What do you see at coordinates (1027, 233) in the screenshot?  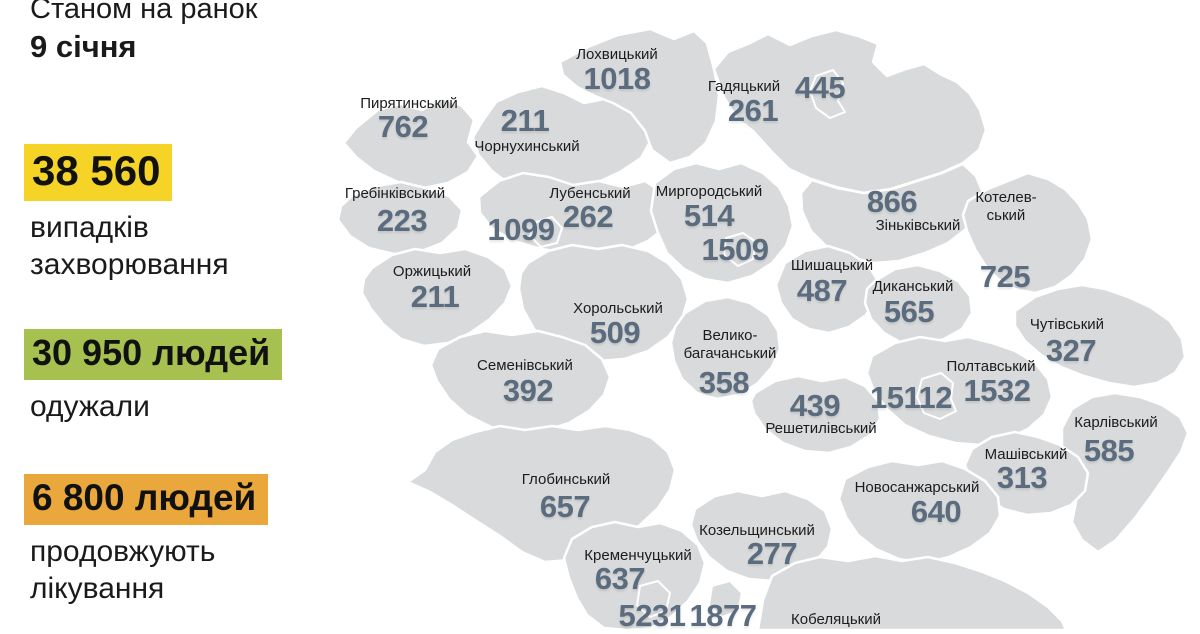 I see `district-shape-kotelevskyi` at bounding box center [1027, 233].